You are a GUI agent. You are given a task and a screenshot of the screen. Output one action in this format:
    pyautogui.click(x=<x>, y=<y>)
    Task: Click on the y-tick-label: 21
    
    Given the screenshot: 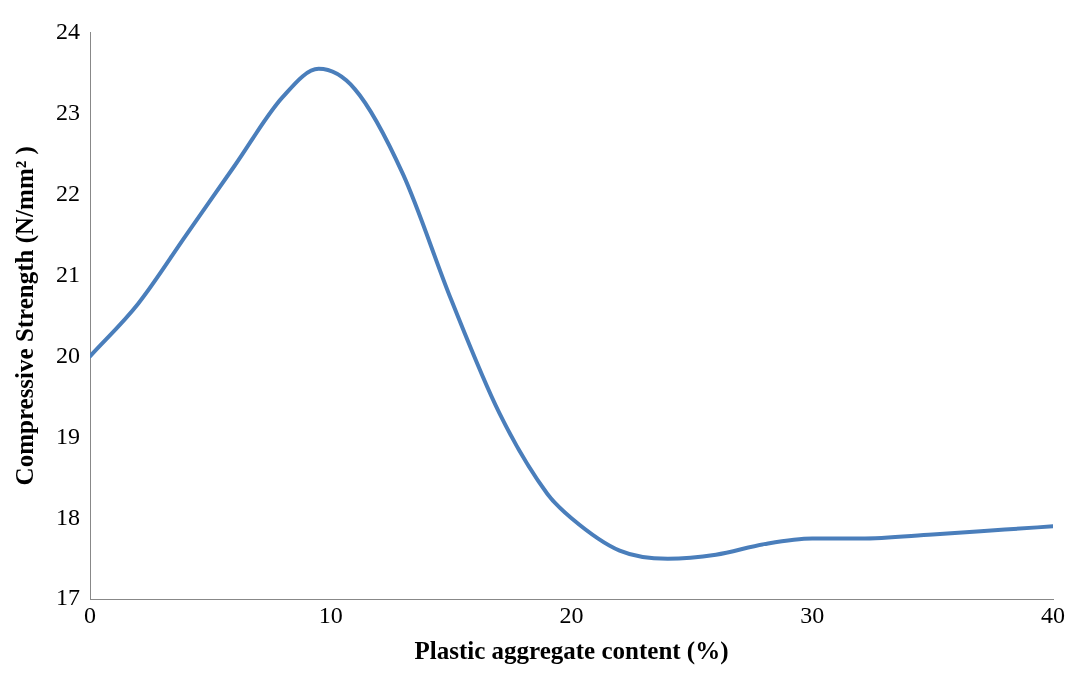 What is the action you would take?
    pyautogui.click(x=68, y=273)
    